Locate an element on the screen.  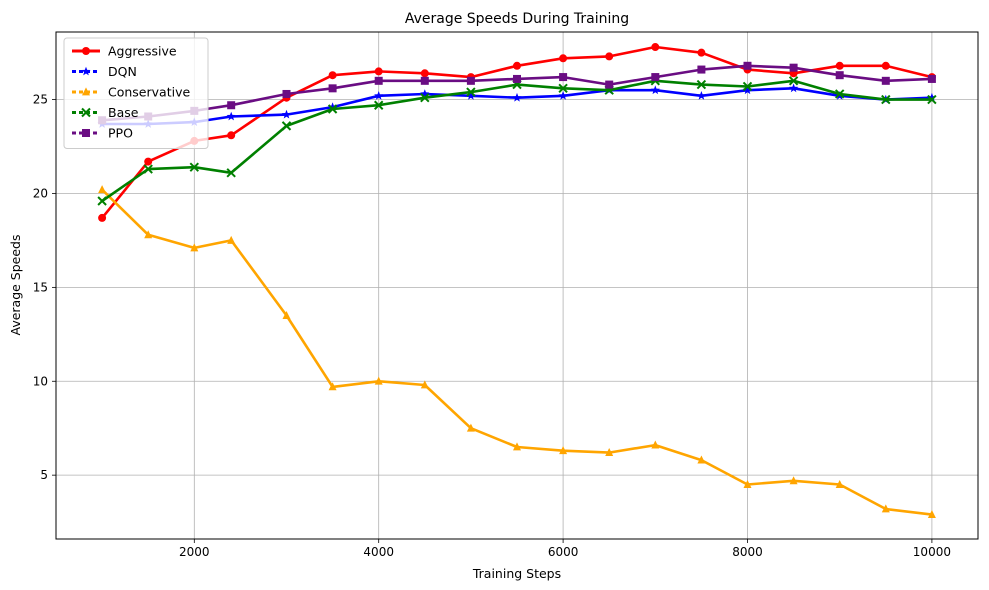
y-axis-title: Average Speeds is located at coordinates (15, 284).